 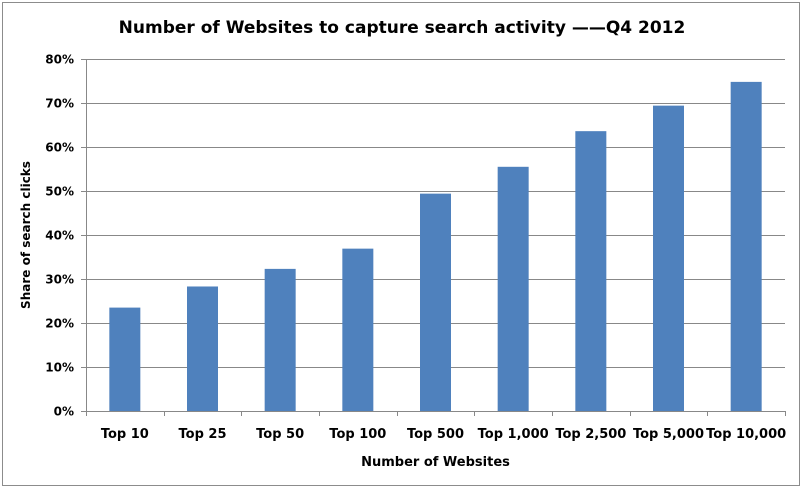 What do you see at coordinates (746, 434) in the screenshot?
I see `x-tick-label: Top 10,000` at bounding box center [746, 434].